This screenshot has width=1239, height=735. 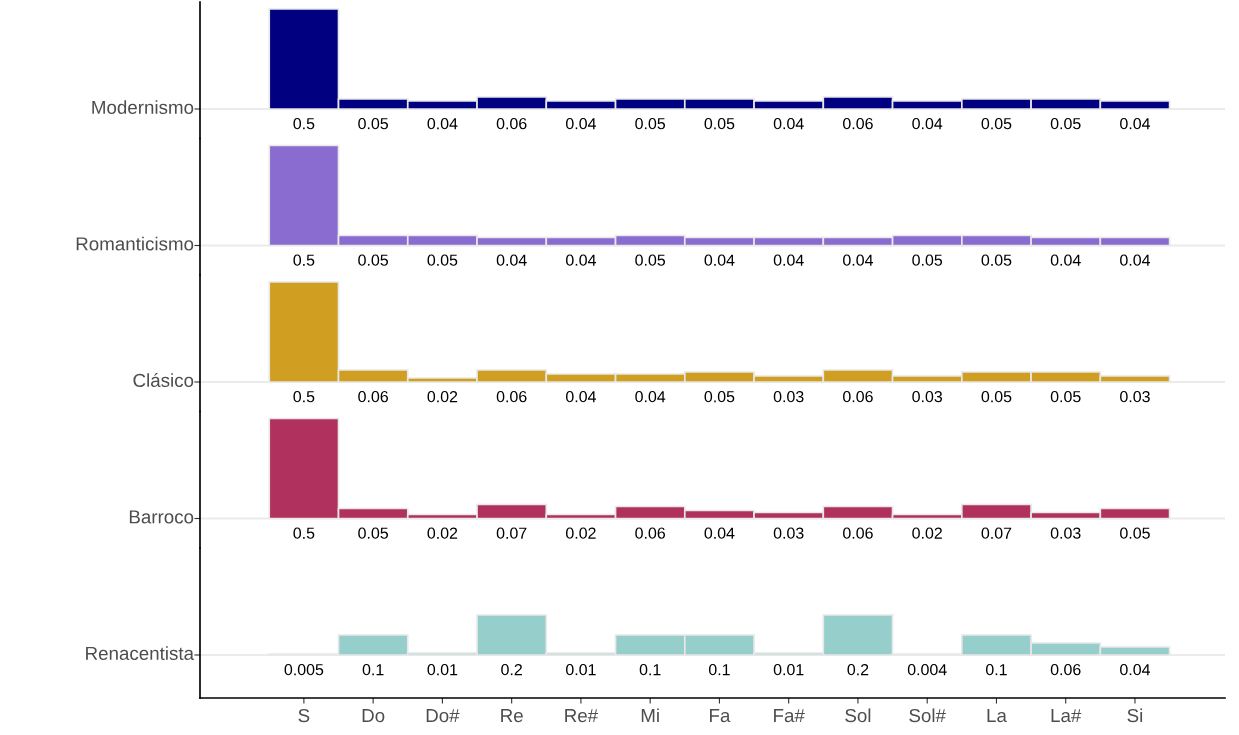 I want to click on x-tick-label: La#, so click(x=1066, y=716).